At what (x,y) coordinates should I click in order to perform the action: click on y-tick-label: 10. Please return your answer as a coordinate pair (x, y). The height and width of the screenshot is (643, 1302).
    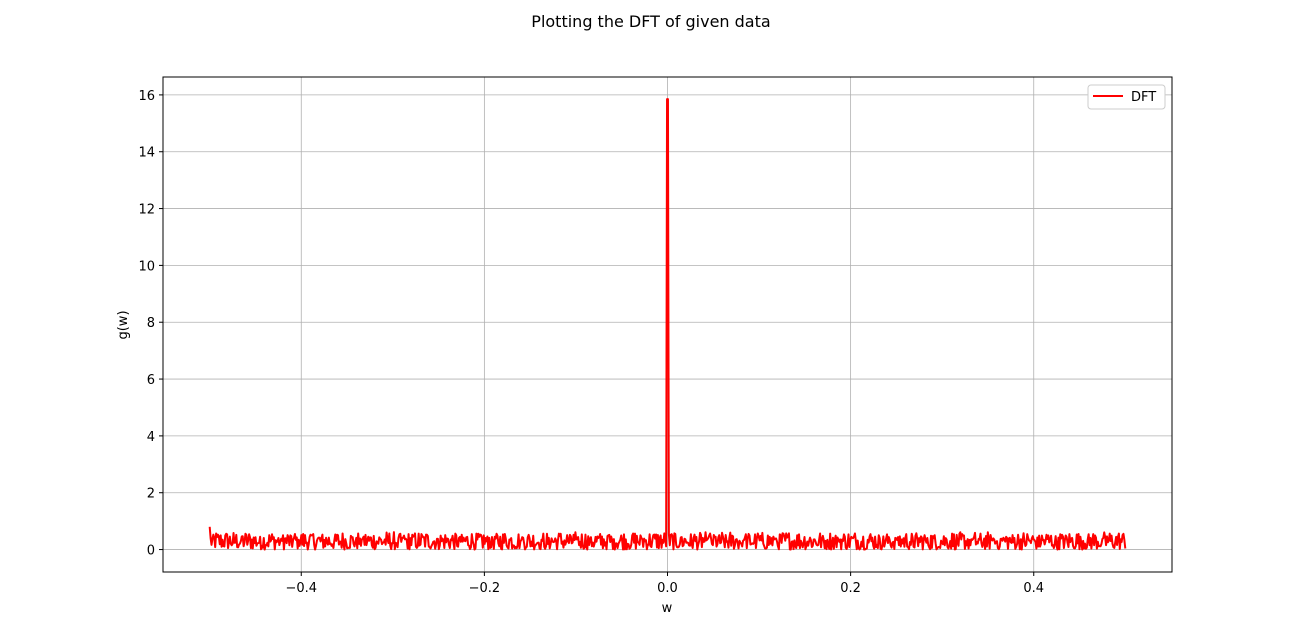
    Looking at the image, I should click on (146, 266).